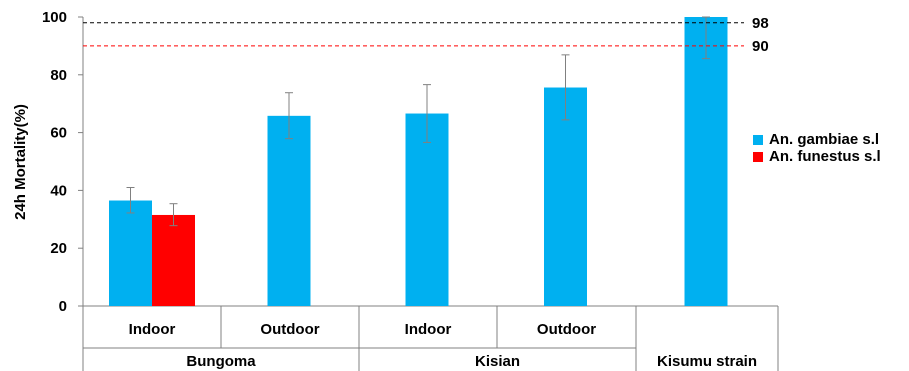 Image resolution: width=909 pixels, height=371 pixels. Describe the element at coordinates (825, 156) in the screenshot. I see `legend-label-funestus: An. funestus s.l` at that location.